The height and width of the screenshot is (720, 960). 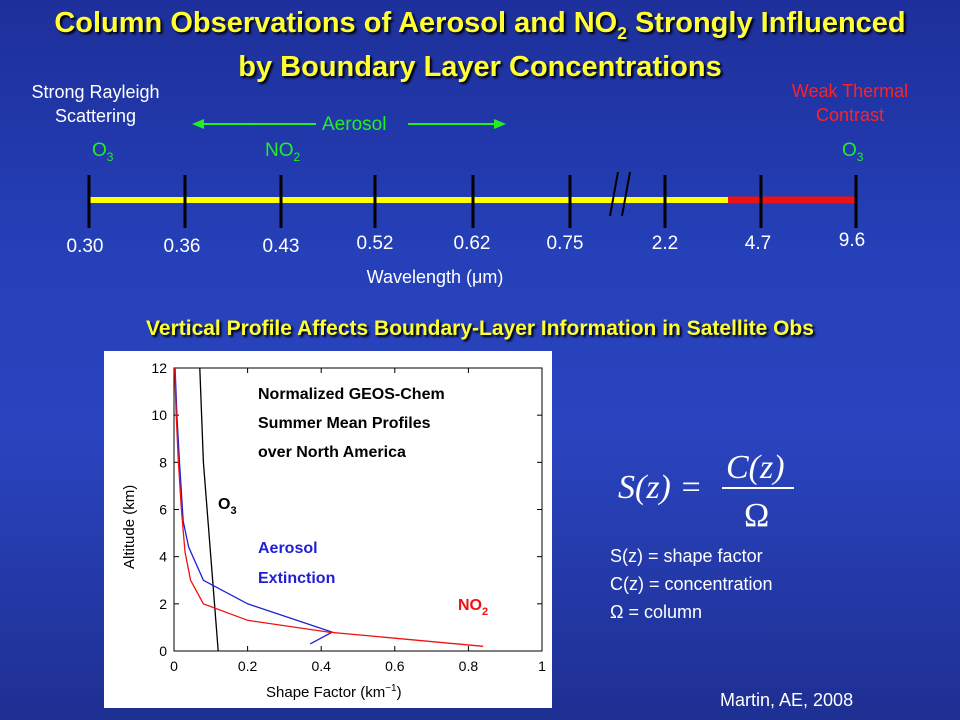 I want to click on title-line2: by Boundary Layer Concentrations, so click(x=480, y=66).